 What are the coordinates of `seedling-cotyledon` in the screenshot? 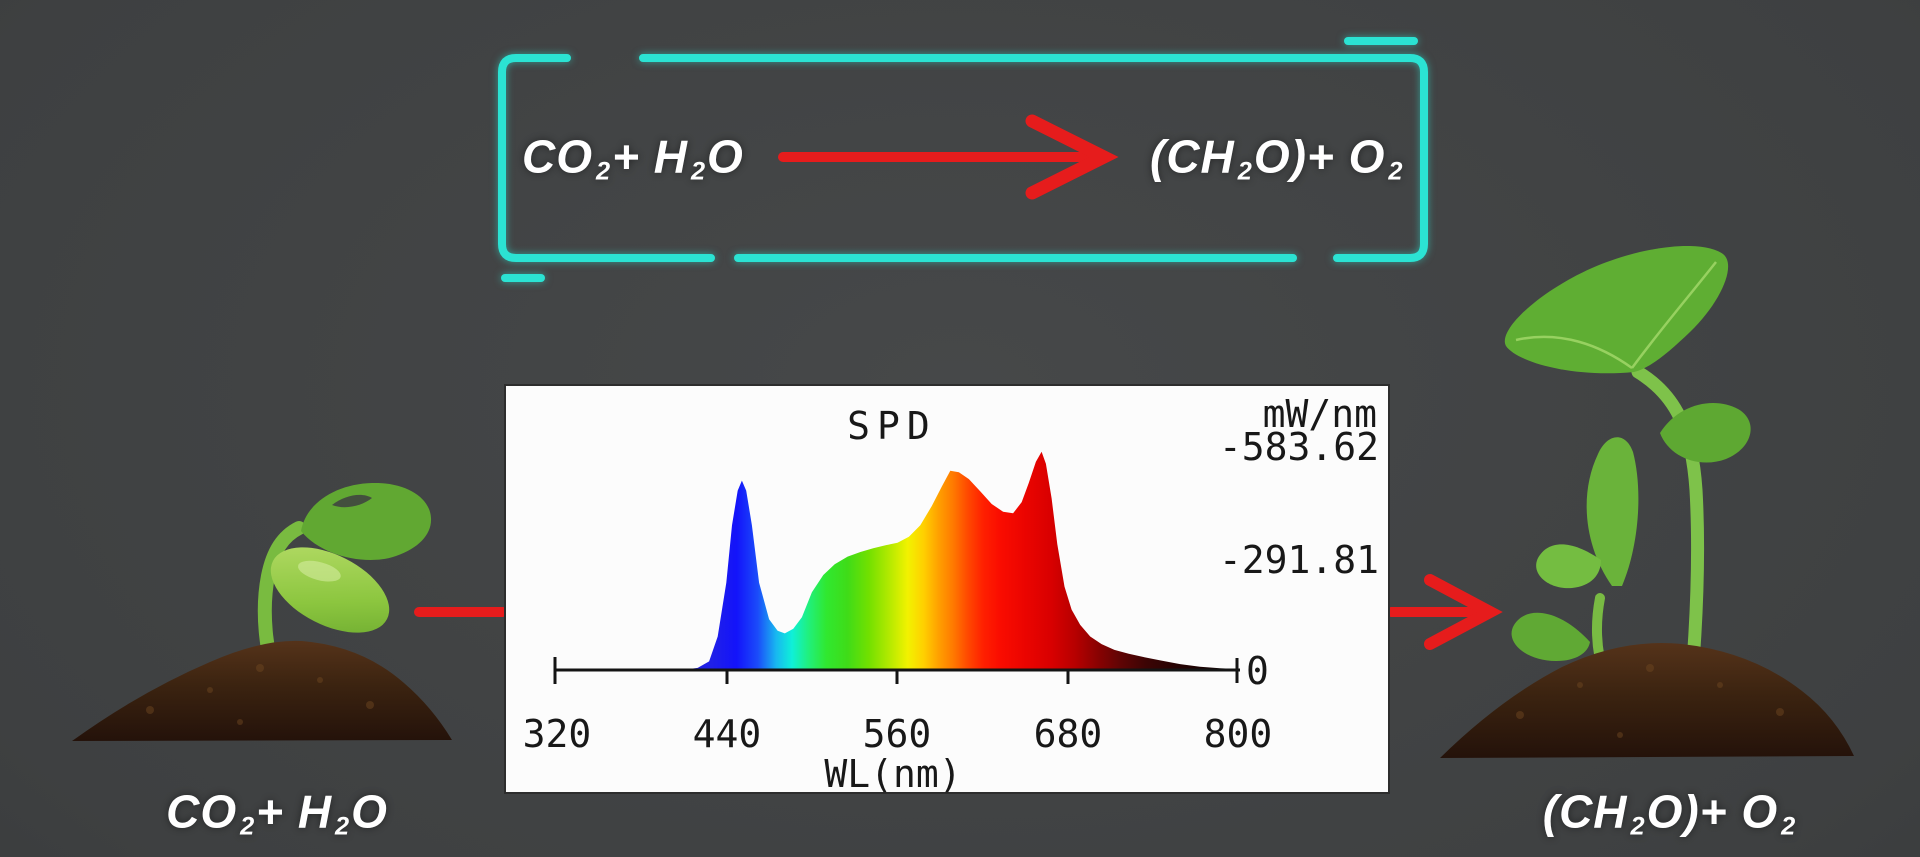 It's located at (330, 590).